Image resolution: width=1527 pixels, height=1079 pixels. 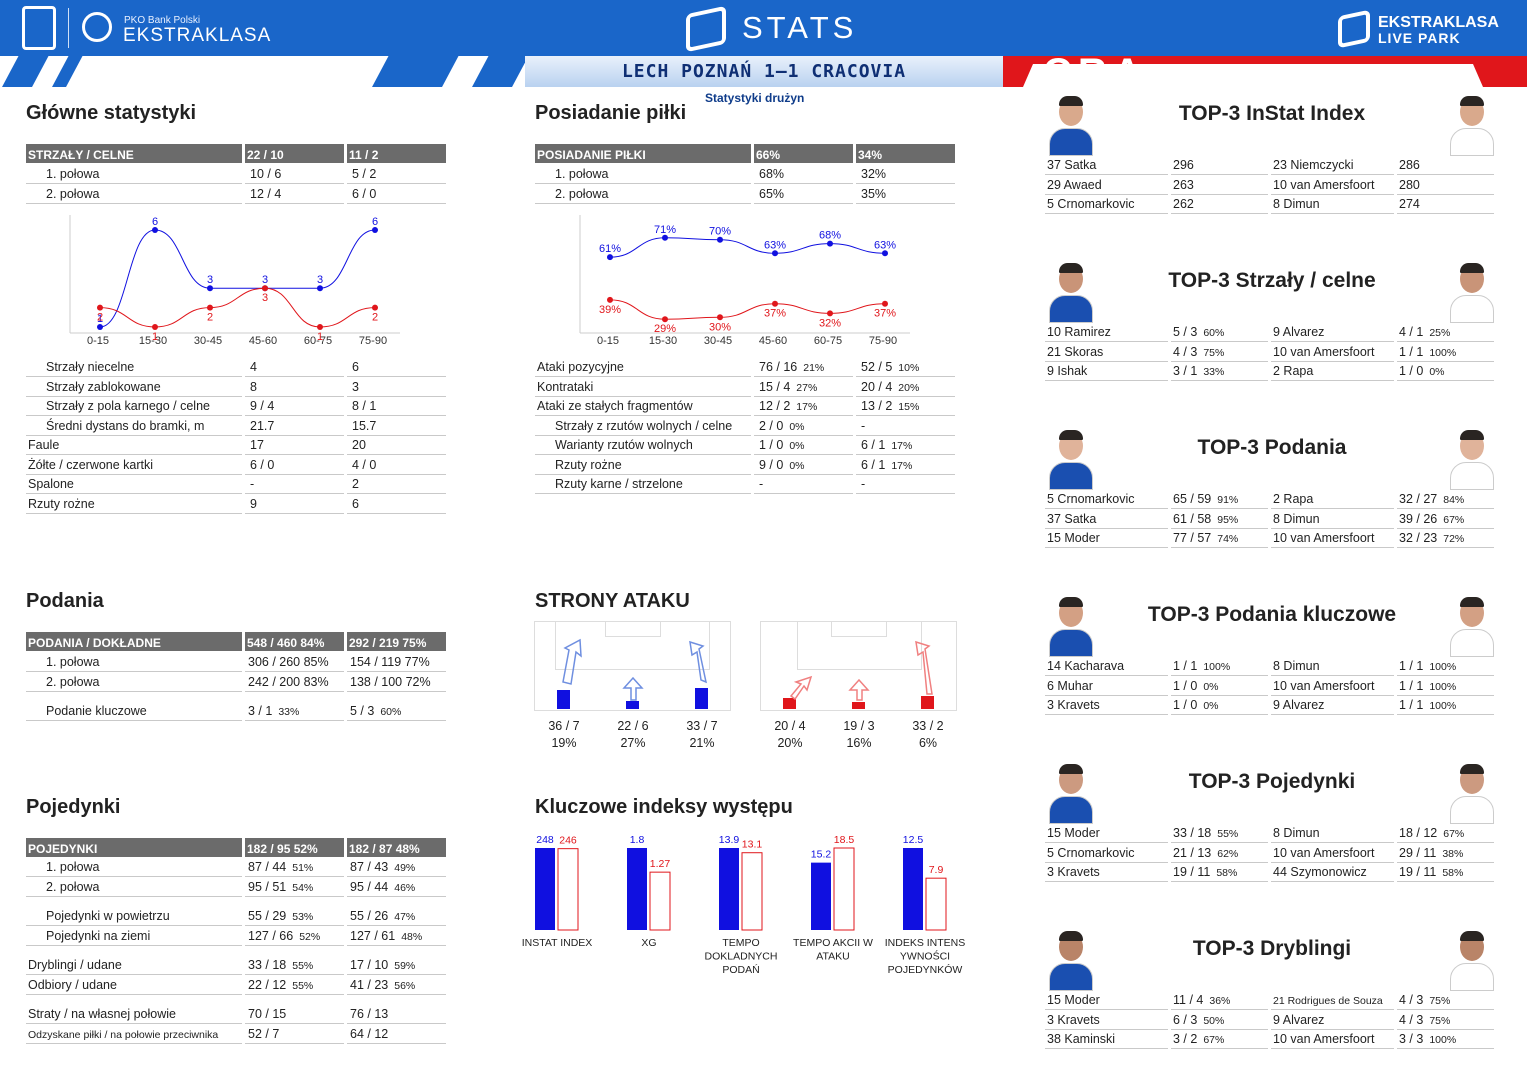 What do you see at coordinates (267, 965) in the screenshot?
I see `cell-value: 33 / 18` at bounding box center [267, 965].